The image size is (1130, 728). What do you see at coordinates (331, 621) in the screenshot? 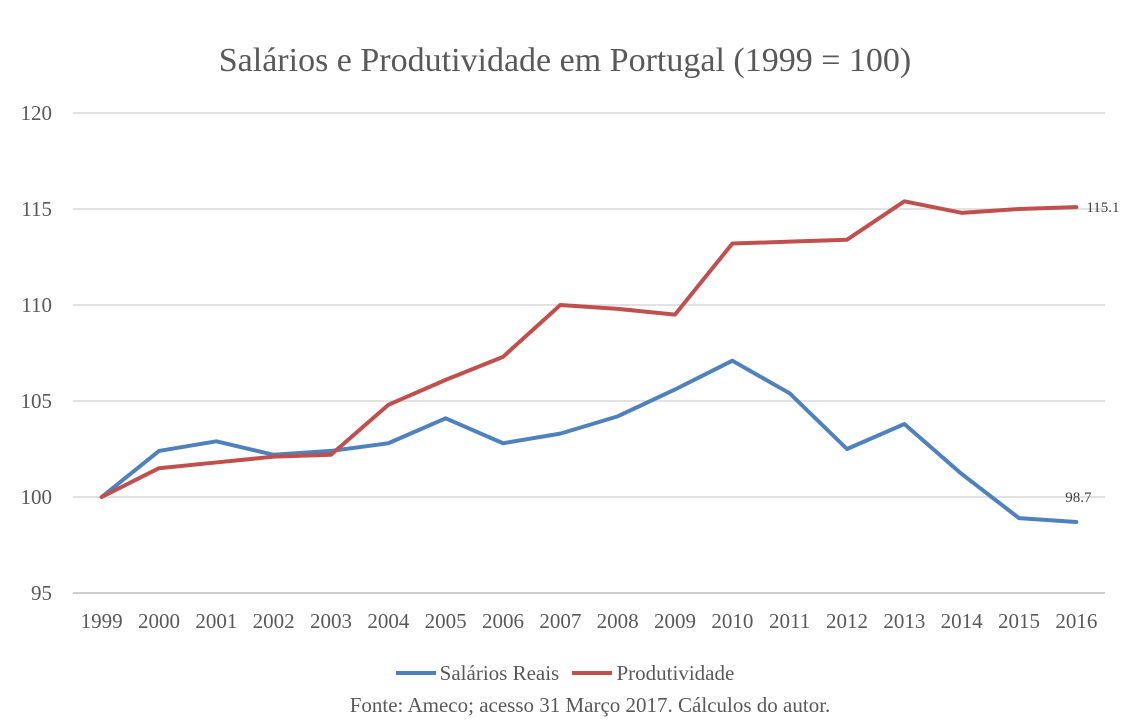
I see `x-tick-label: 2003` at bounding box center [331, 621].